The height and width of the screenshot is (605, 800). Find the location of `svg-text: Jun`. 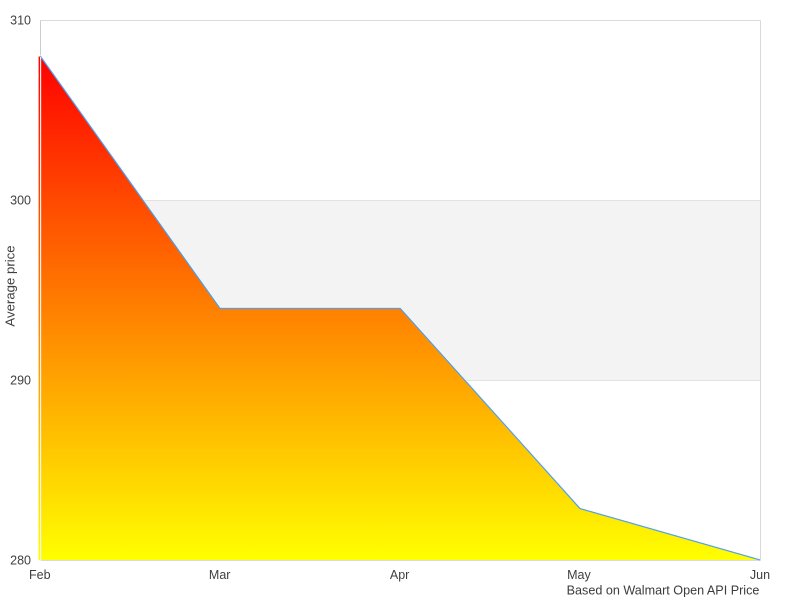

svg-text: Jun is located at coordinates (760, 575).